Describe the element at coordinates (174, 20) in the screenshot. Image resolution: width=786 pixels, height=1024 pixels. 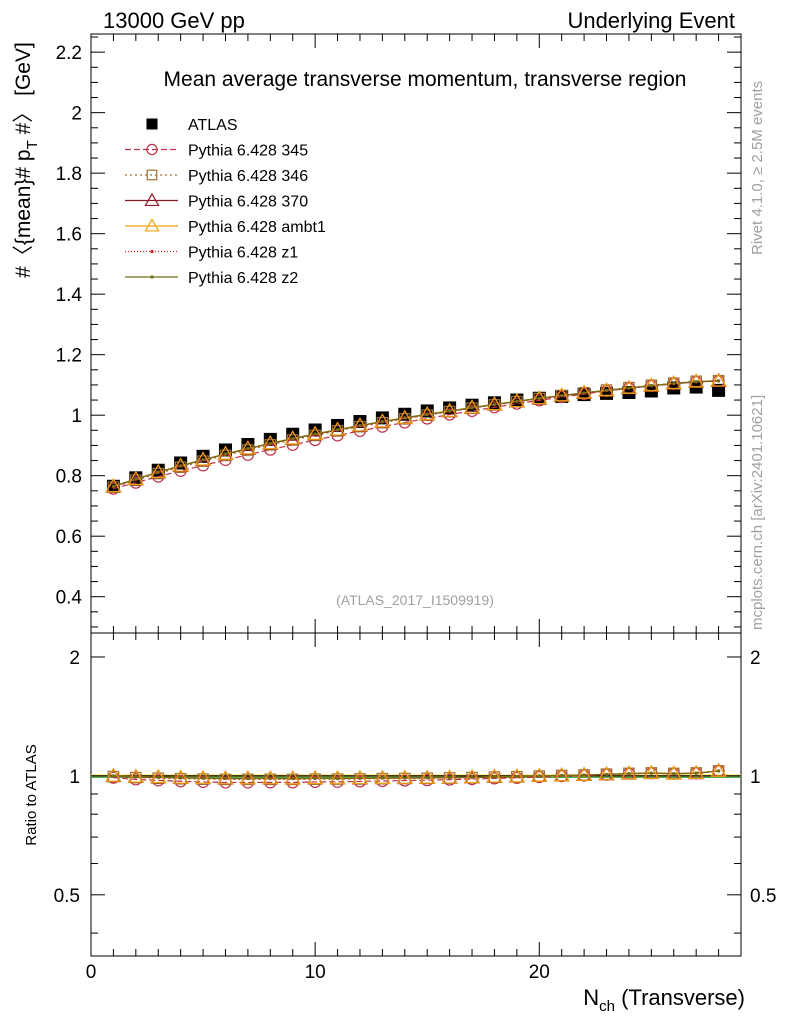
I see `header-left: 13000 GeV pp` at that location.